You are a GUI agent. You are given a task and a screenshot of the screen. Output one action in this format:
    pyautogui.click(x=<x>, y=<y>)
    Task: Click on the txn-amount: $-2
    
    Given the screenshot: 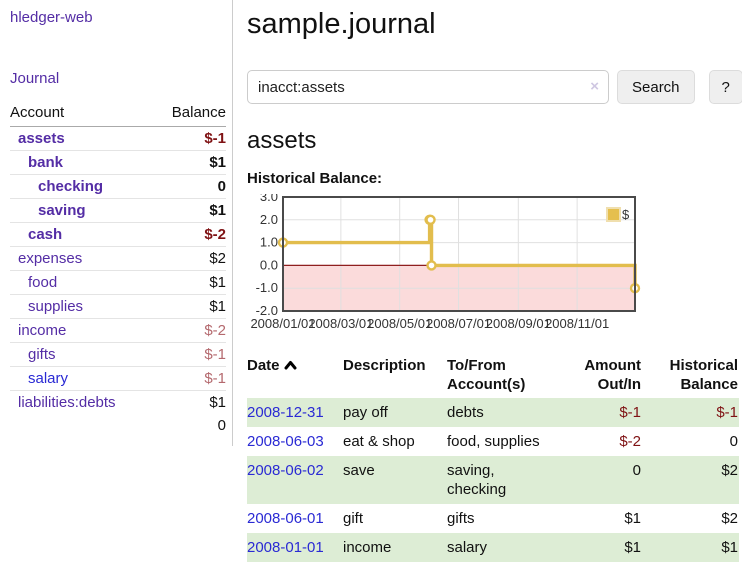 What is the action you would take?
    pyautogui.click(x=630, y=441)
    